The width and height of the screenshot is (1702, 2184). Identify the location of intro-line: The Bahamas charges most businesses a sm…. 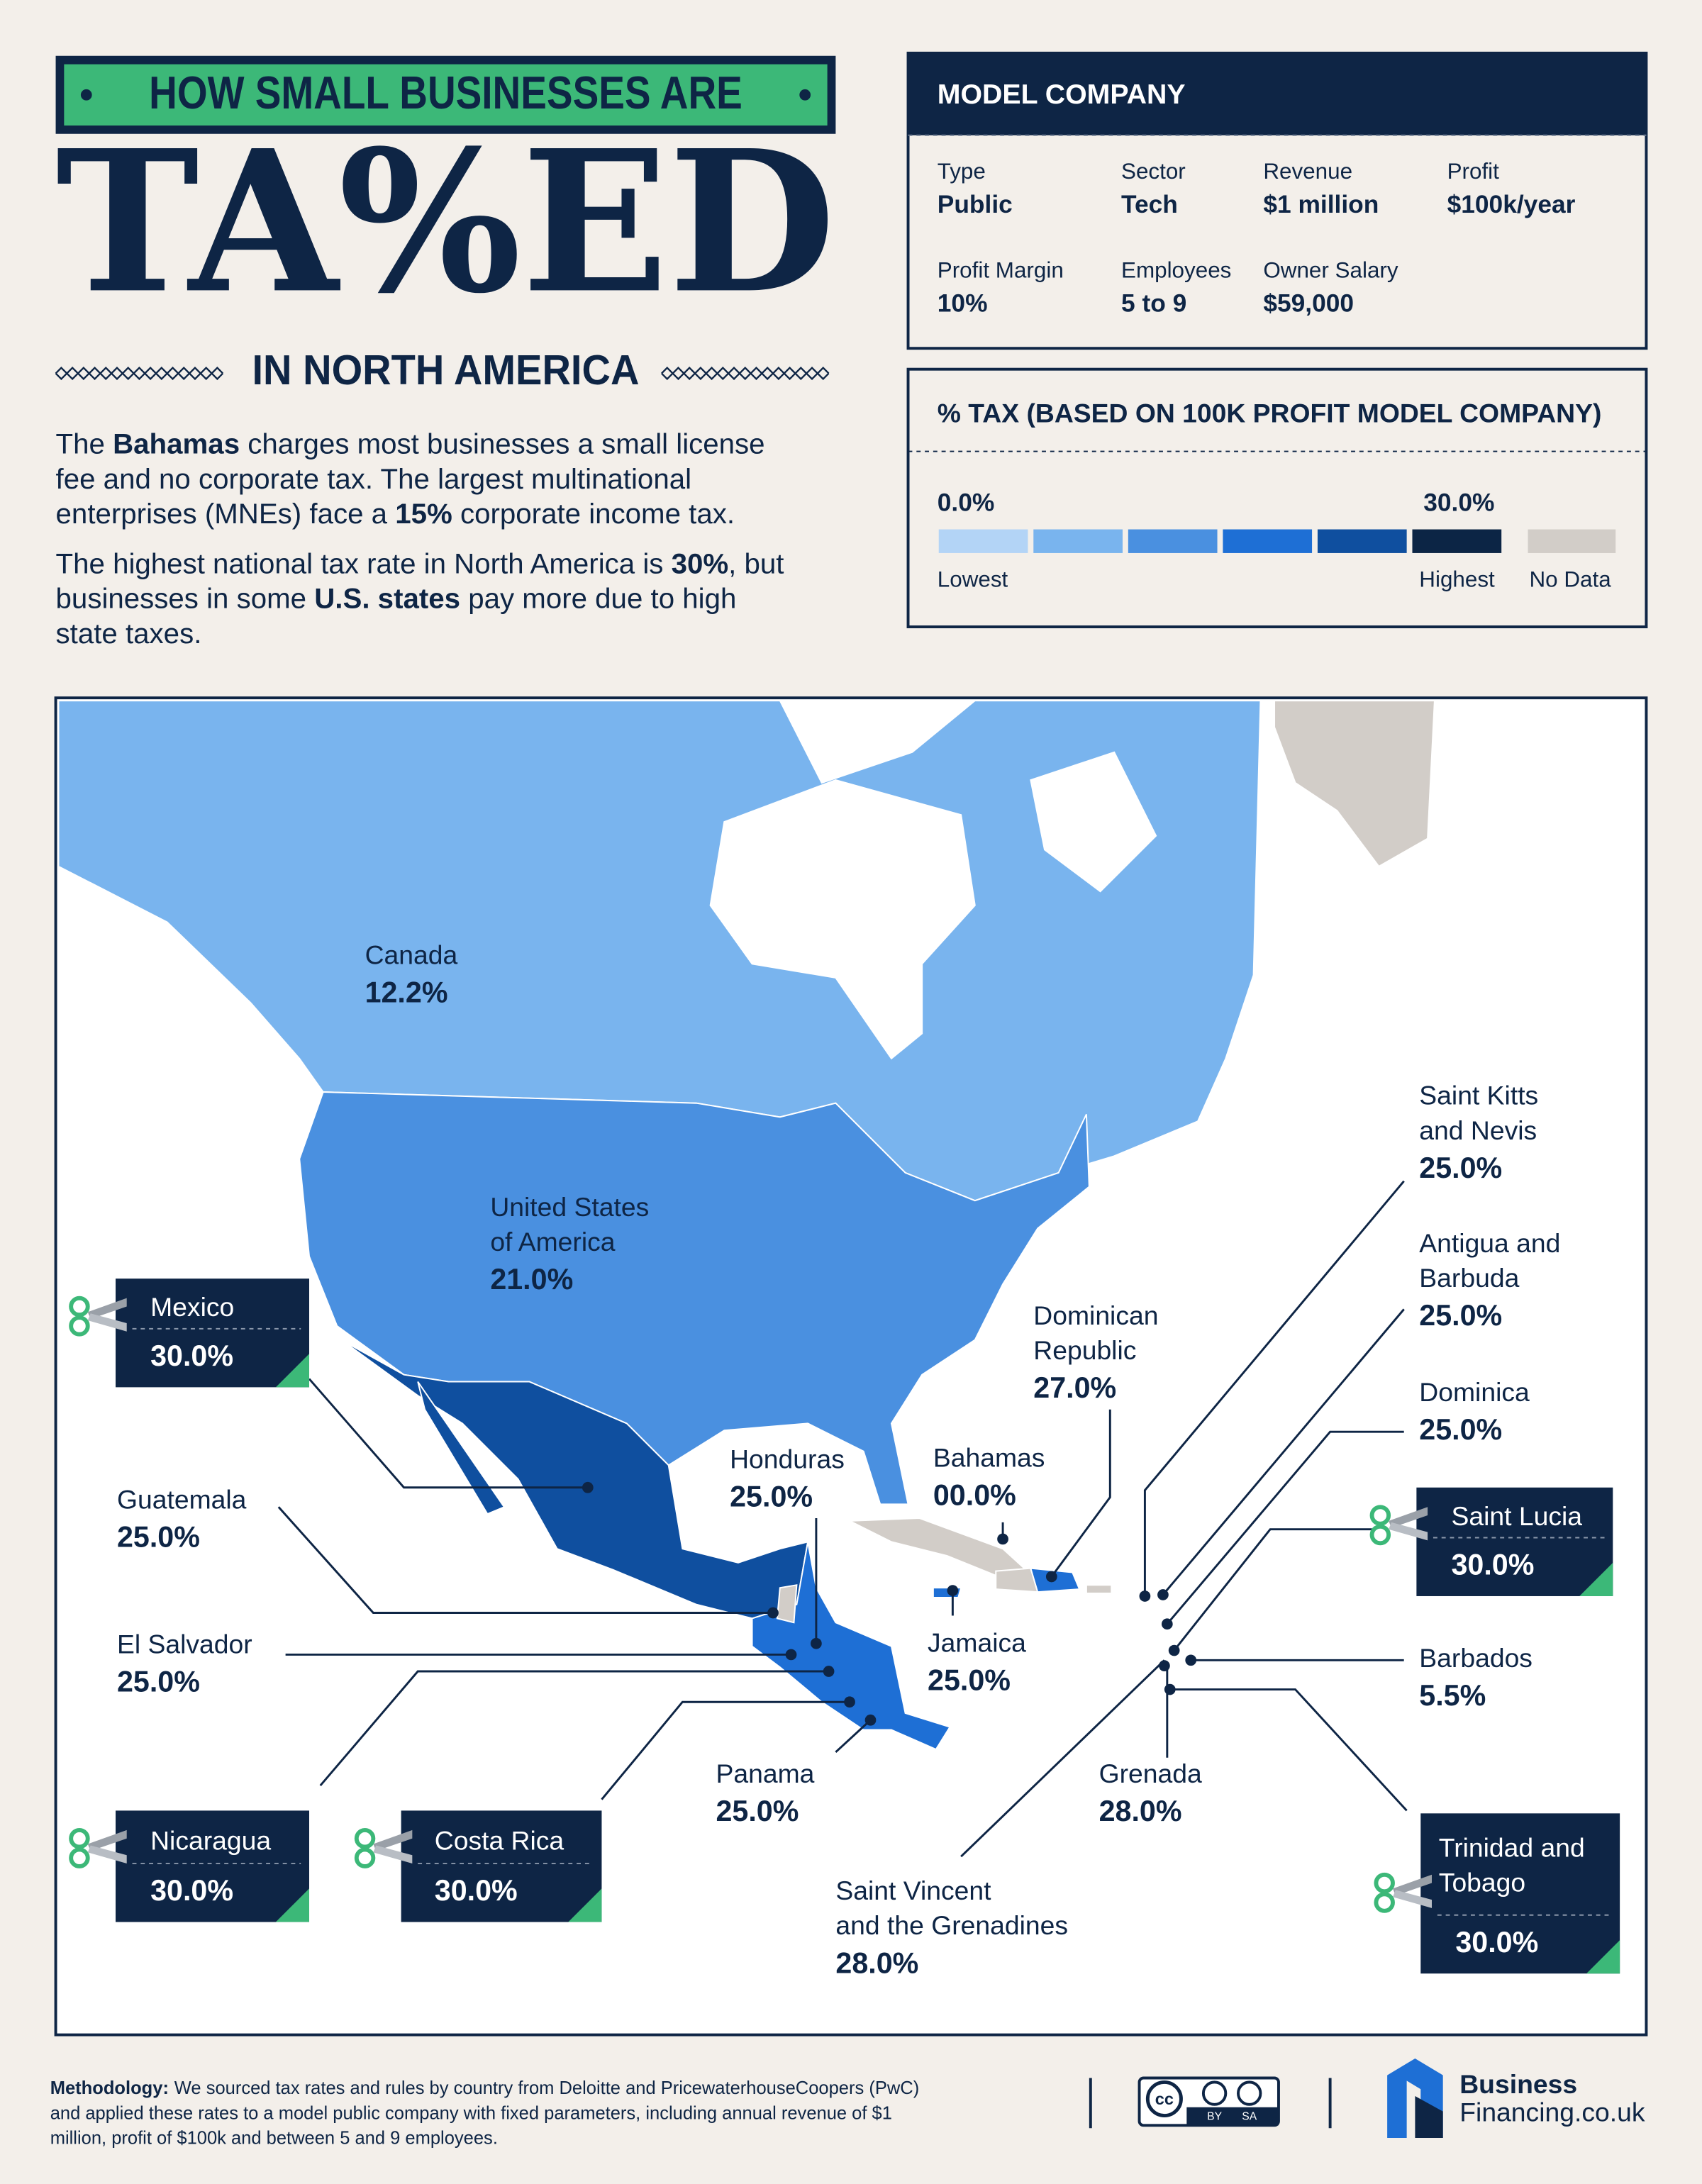
(410, 444).